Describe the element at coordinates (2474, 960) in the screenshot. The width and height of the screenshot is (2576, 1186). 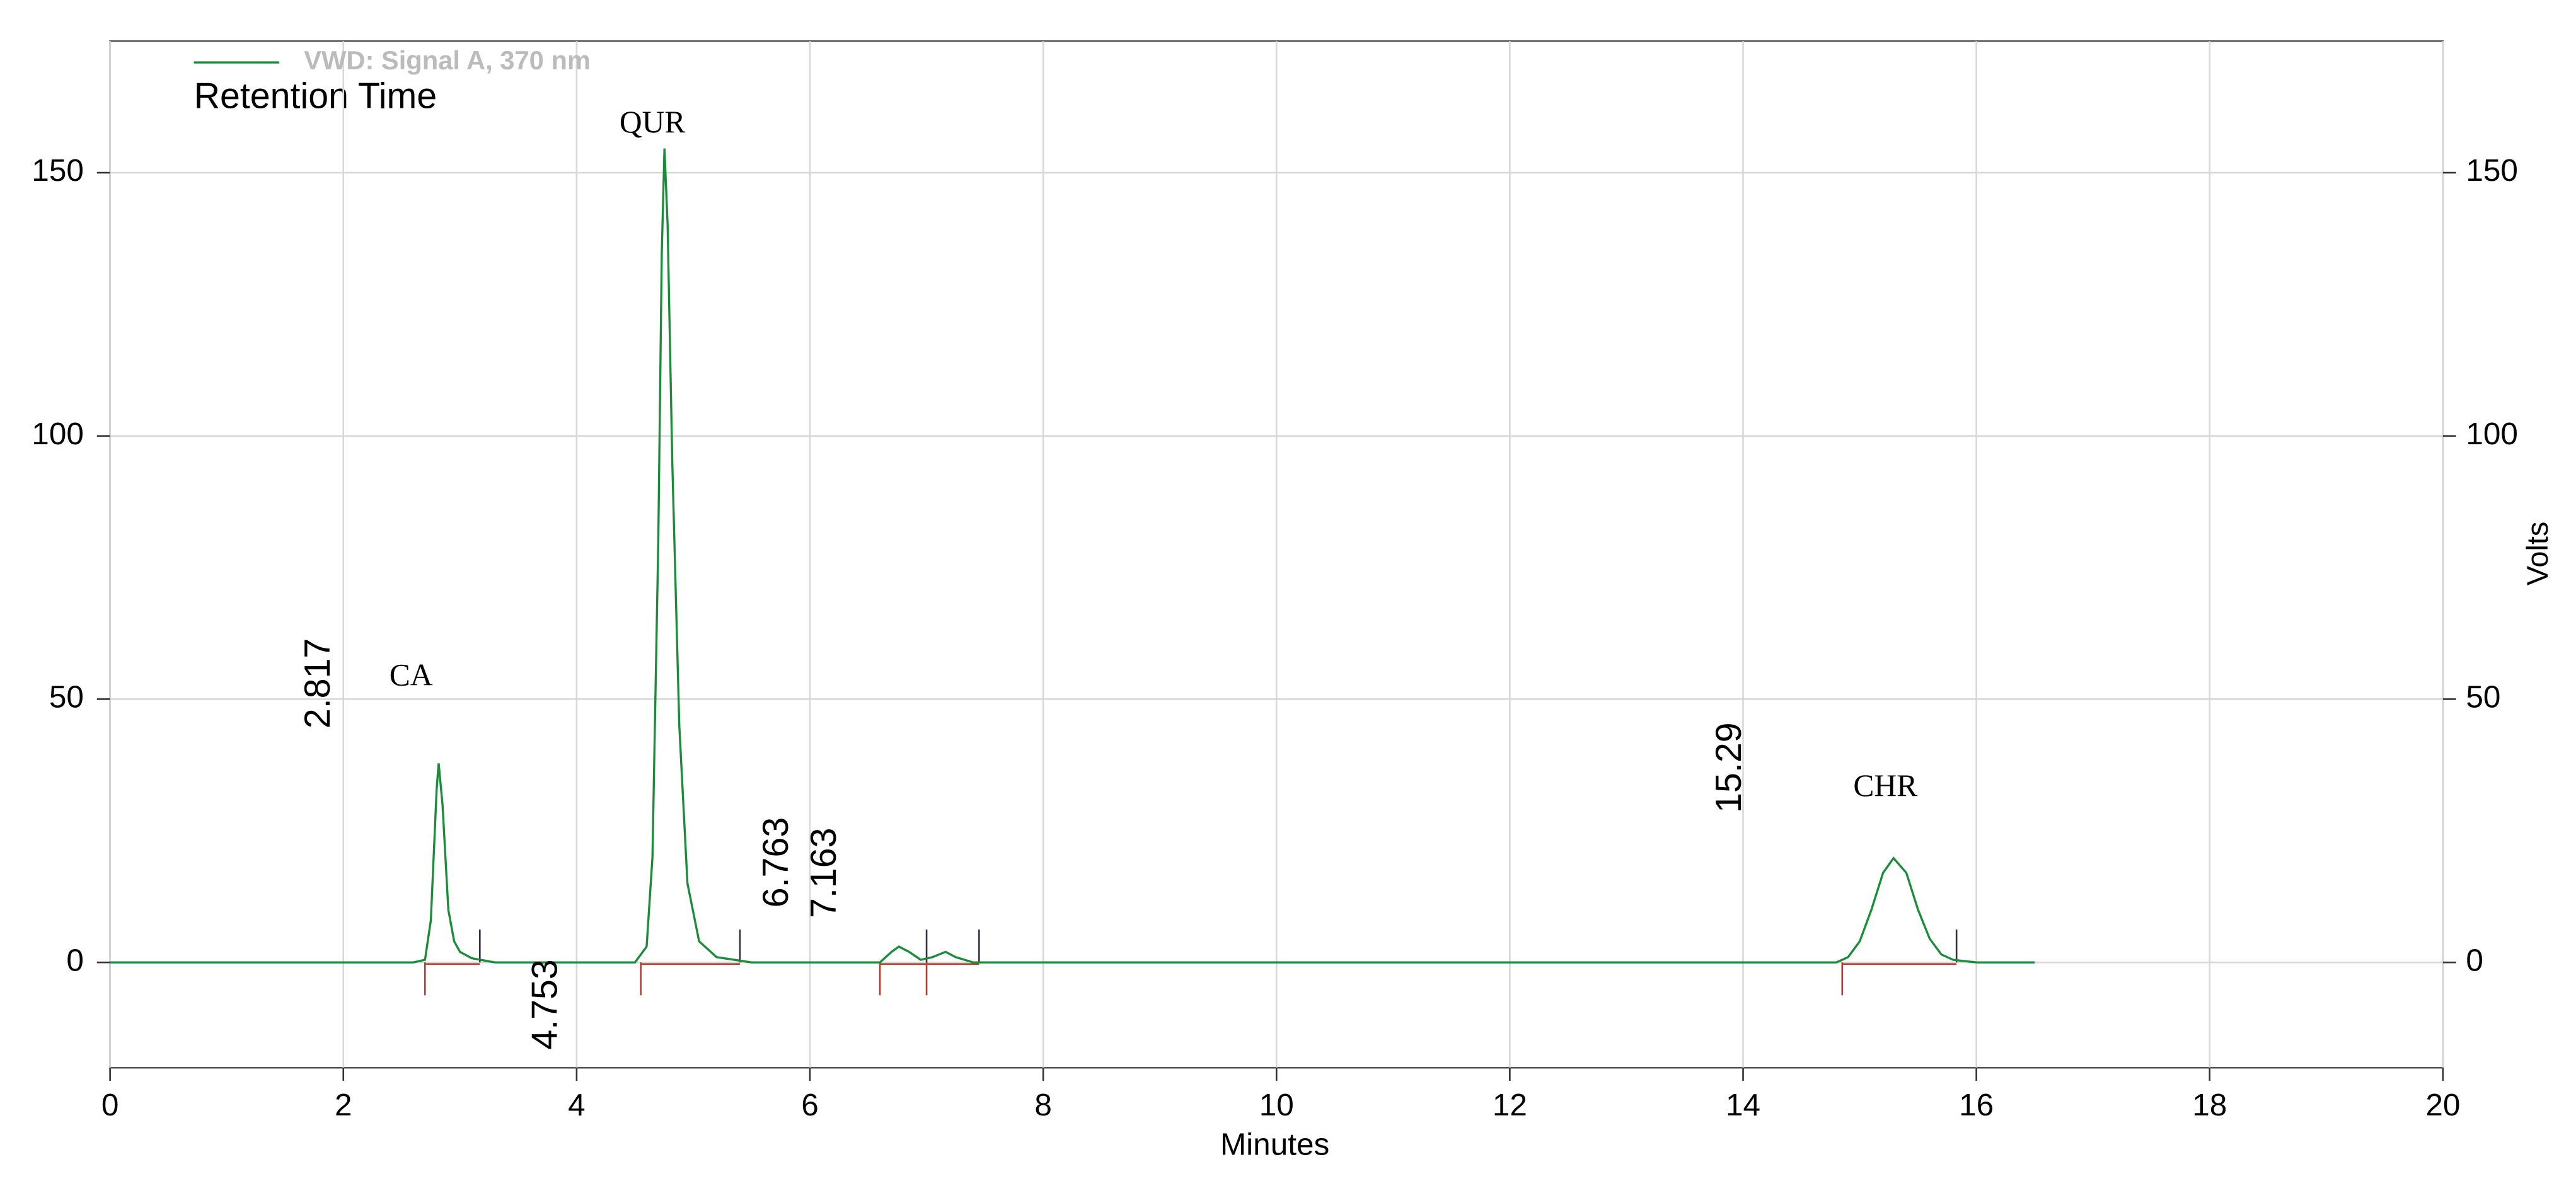
I see `y2-tick-label: 0` at that location.